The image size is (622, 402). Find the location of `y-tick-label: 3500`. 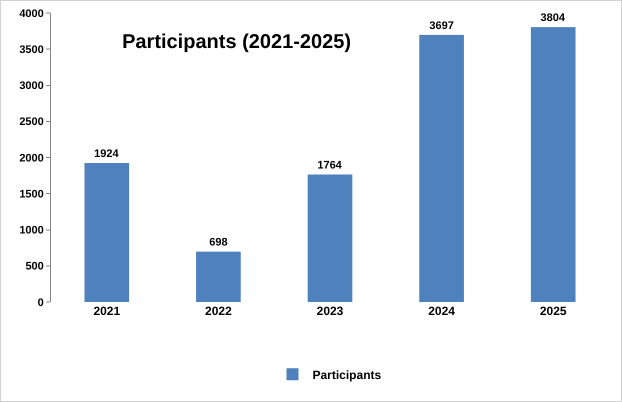

y-tick-label: 3500 is located at coordinates (31, 50).